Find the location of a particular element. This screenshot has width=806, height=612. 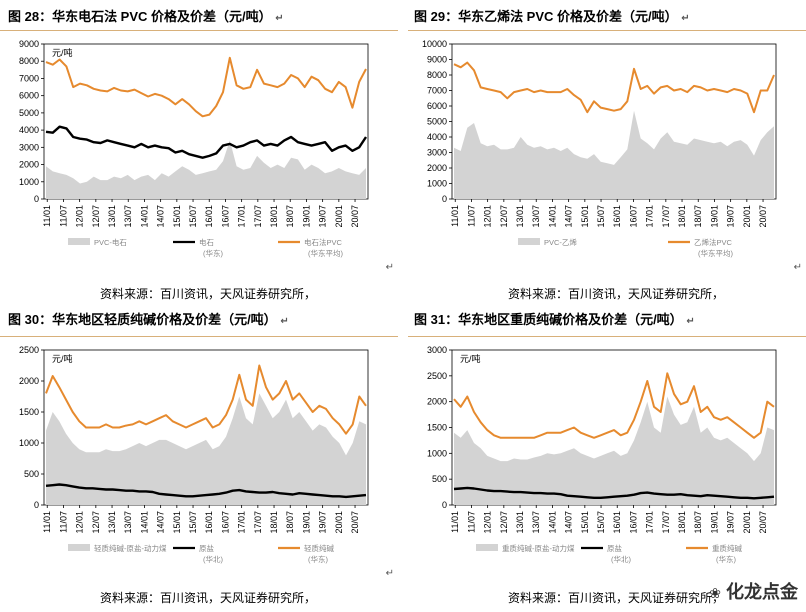

wechat-icon: ❀ is located at coordinates (715, 593).